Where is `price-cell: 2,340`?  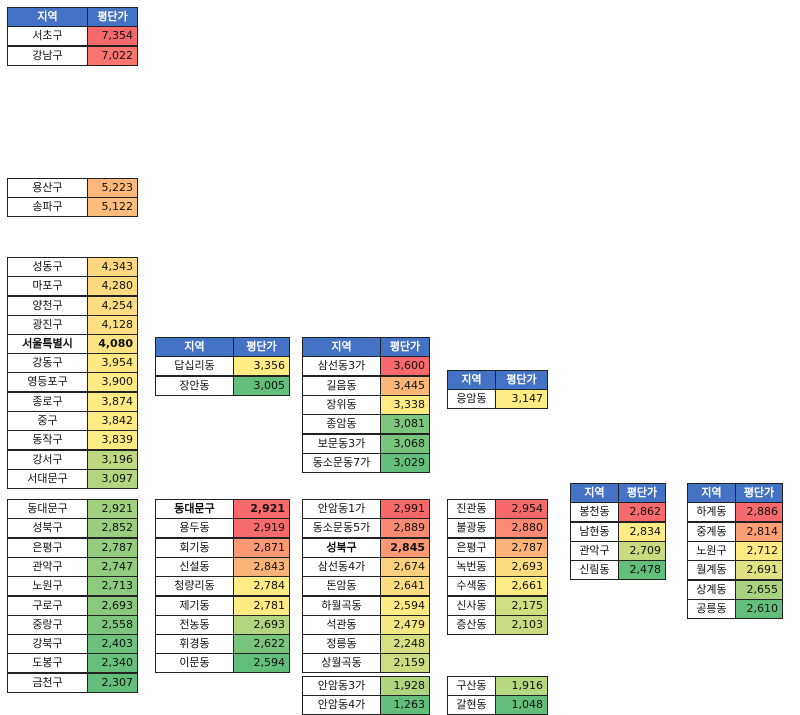 price-cell: 2,340 is located at coordinates (112, 663).